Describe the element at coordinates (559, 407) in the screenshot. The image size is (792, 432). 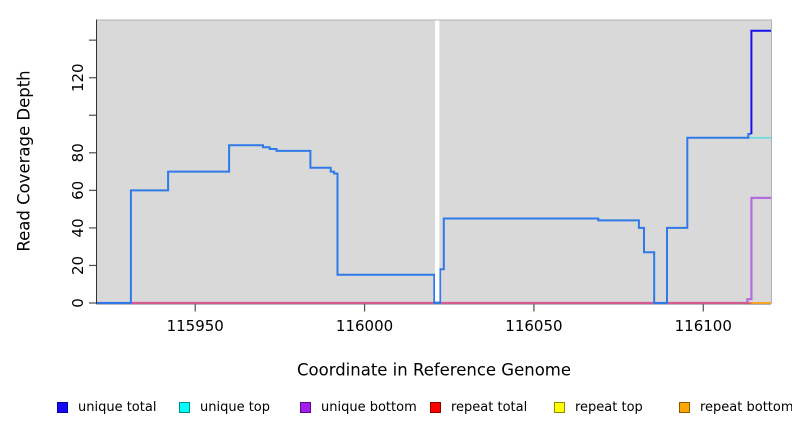
I see `legend-swatch-repeat-top` at that location.